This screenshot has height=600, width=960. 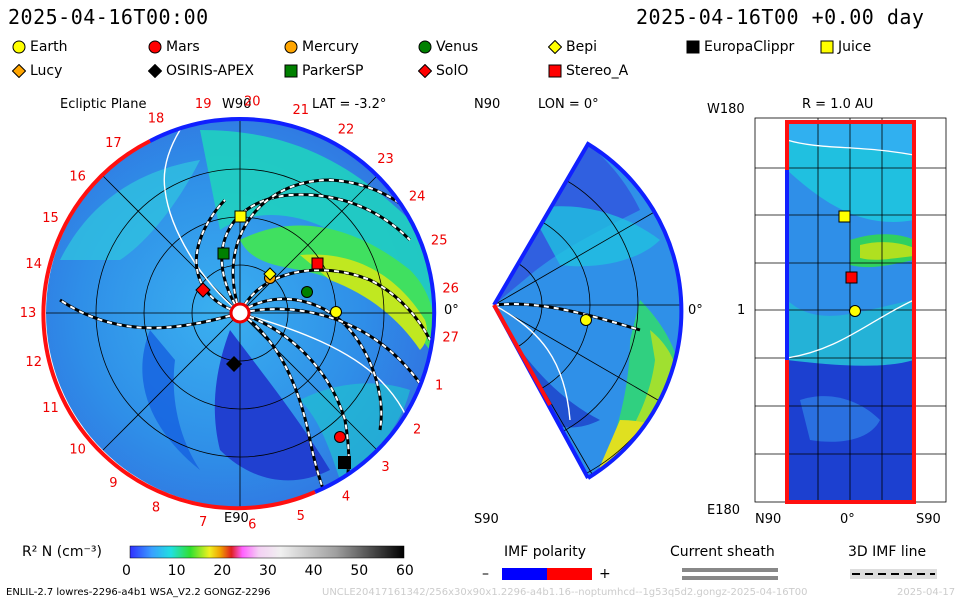 What do you see at coordinates (568, 104) in the screenshot?
I see `lon-label: LON = 0°` at bounding box center [568, 104].